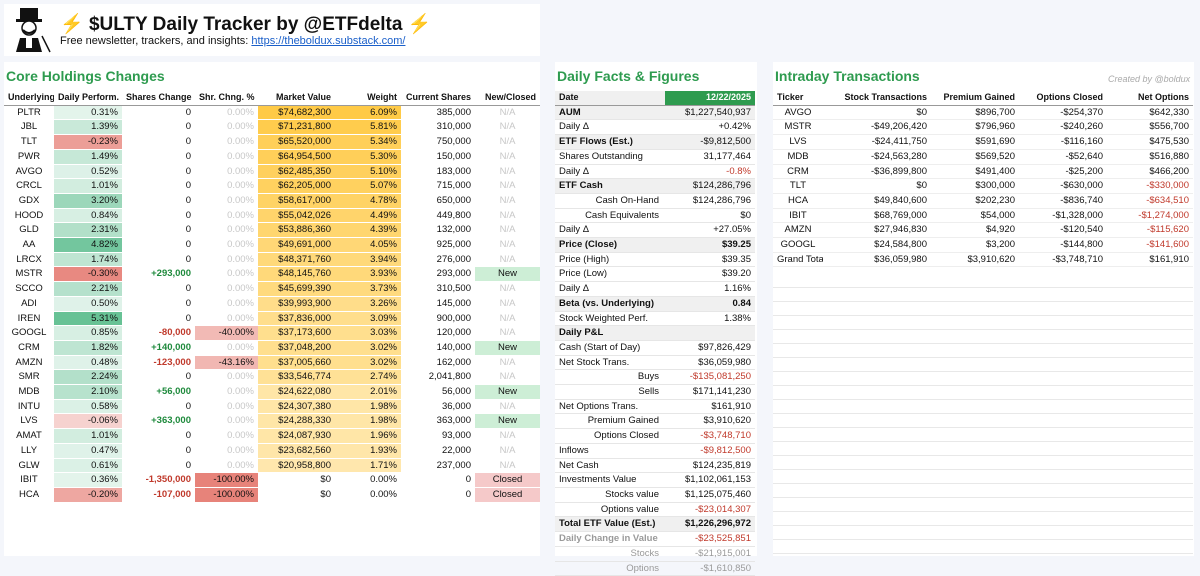 The height and width of the screenshot is (576, 1200). I want to click on current-shares-cell: 925,000, so click(438, 245).